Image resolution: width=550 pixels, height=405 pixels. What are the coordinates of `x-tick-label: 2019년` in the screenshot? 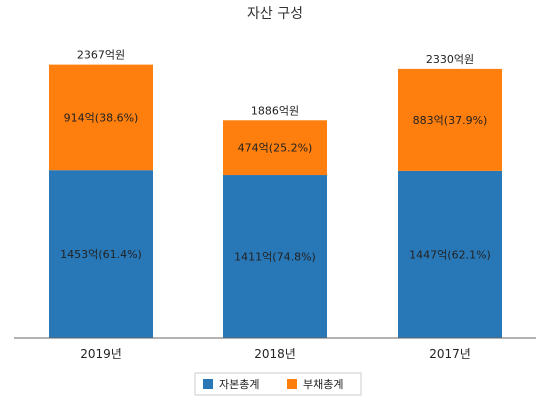 It's located at (101, 354).